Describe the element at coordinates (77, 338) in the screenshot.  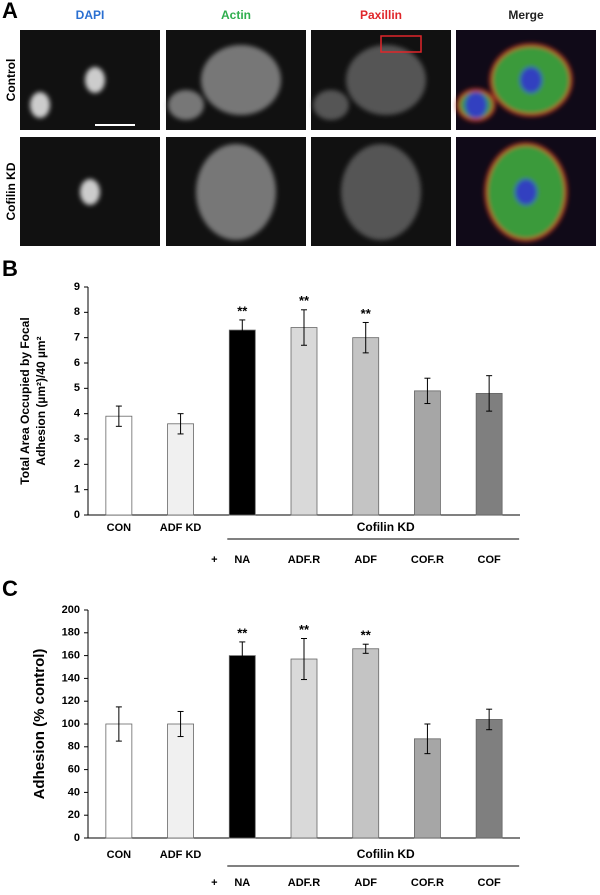
I see `y-tick-label: 7` at that location.